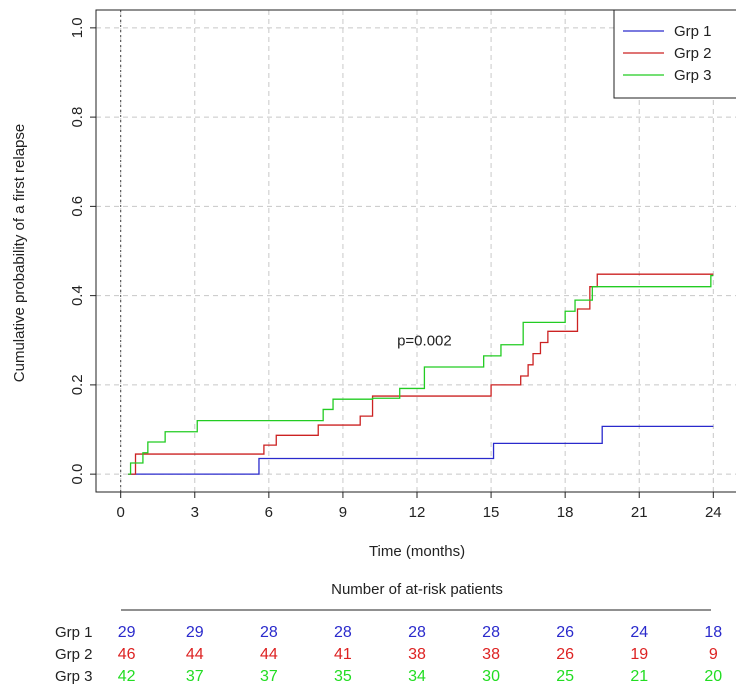  What do you see at coordinates (491, 654) in the screenshot?
I see `risk-value-2-6: 38` at bounding box center [491, 654].